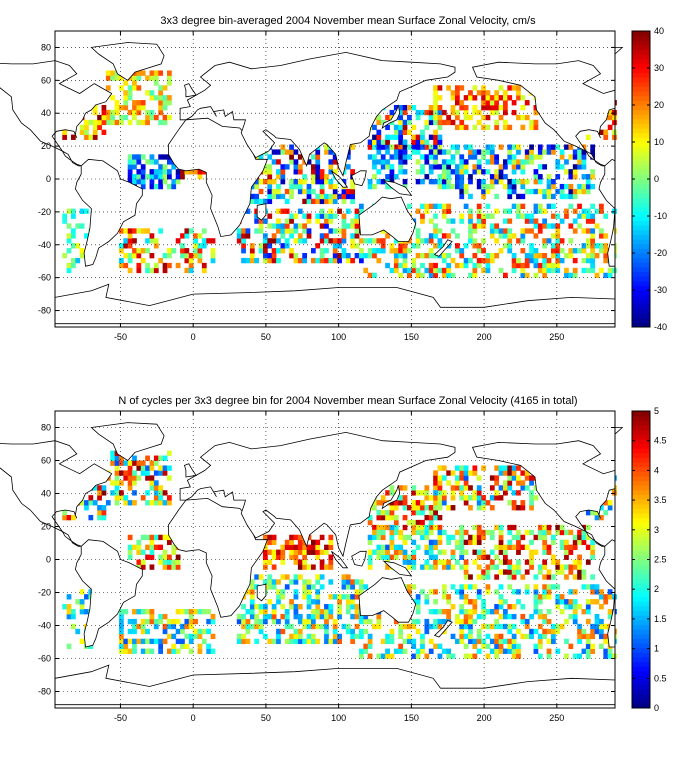  What do you see at coordinates (556, 337) in the screenshot?
I see `x-tick-label: 250` at bounding box center [556, 337].